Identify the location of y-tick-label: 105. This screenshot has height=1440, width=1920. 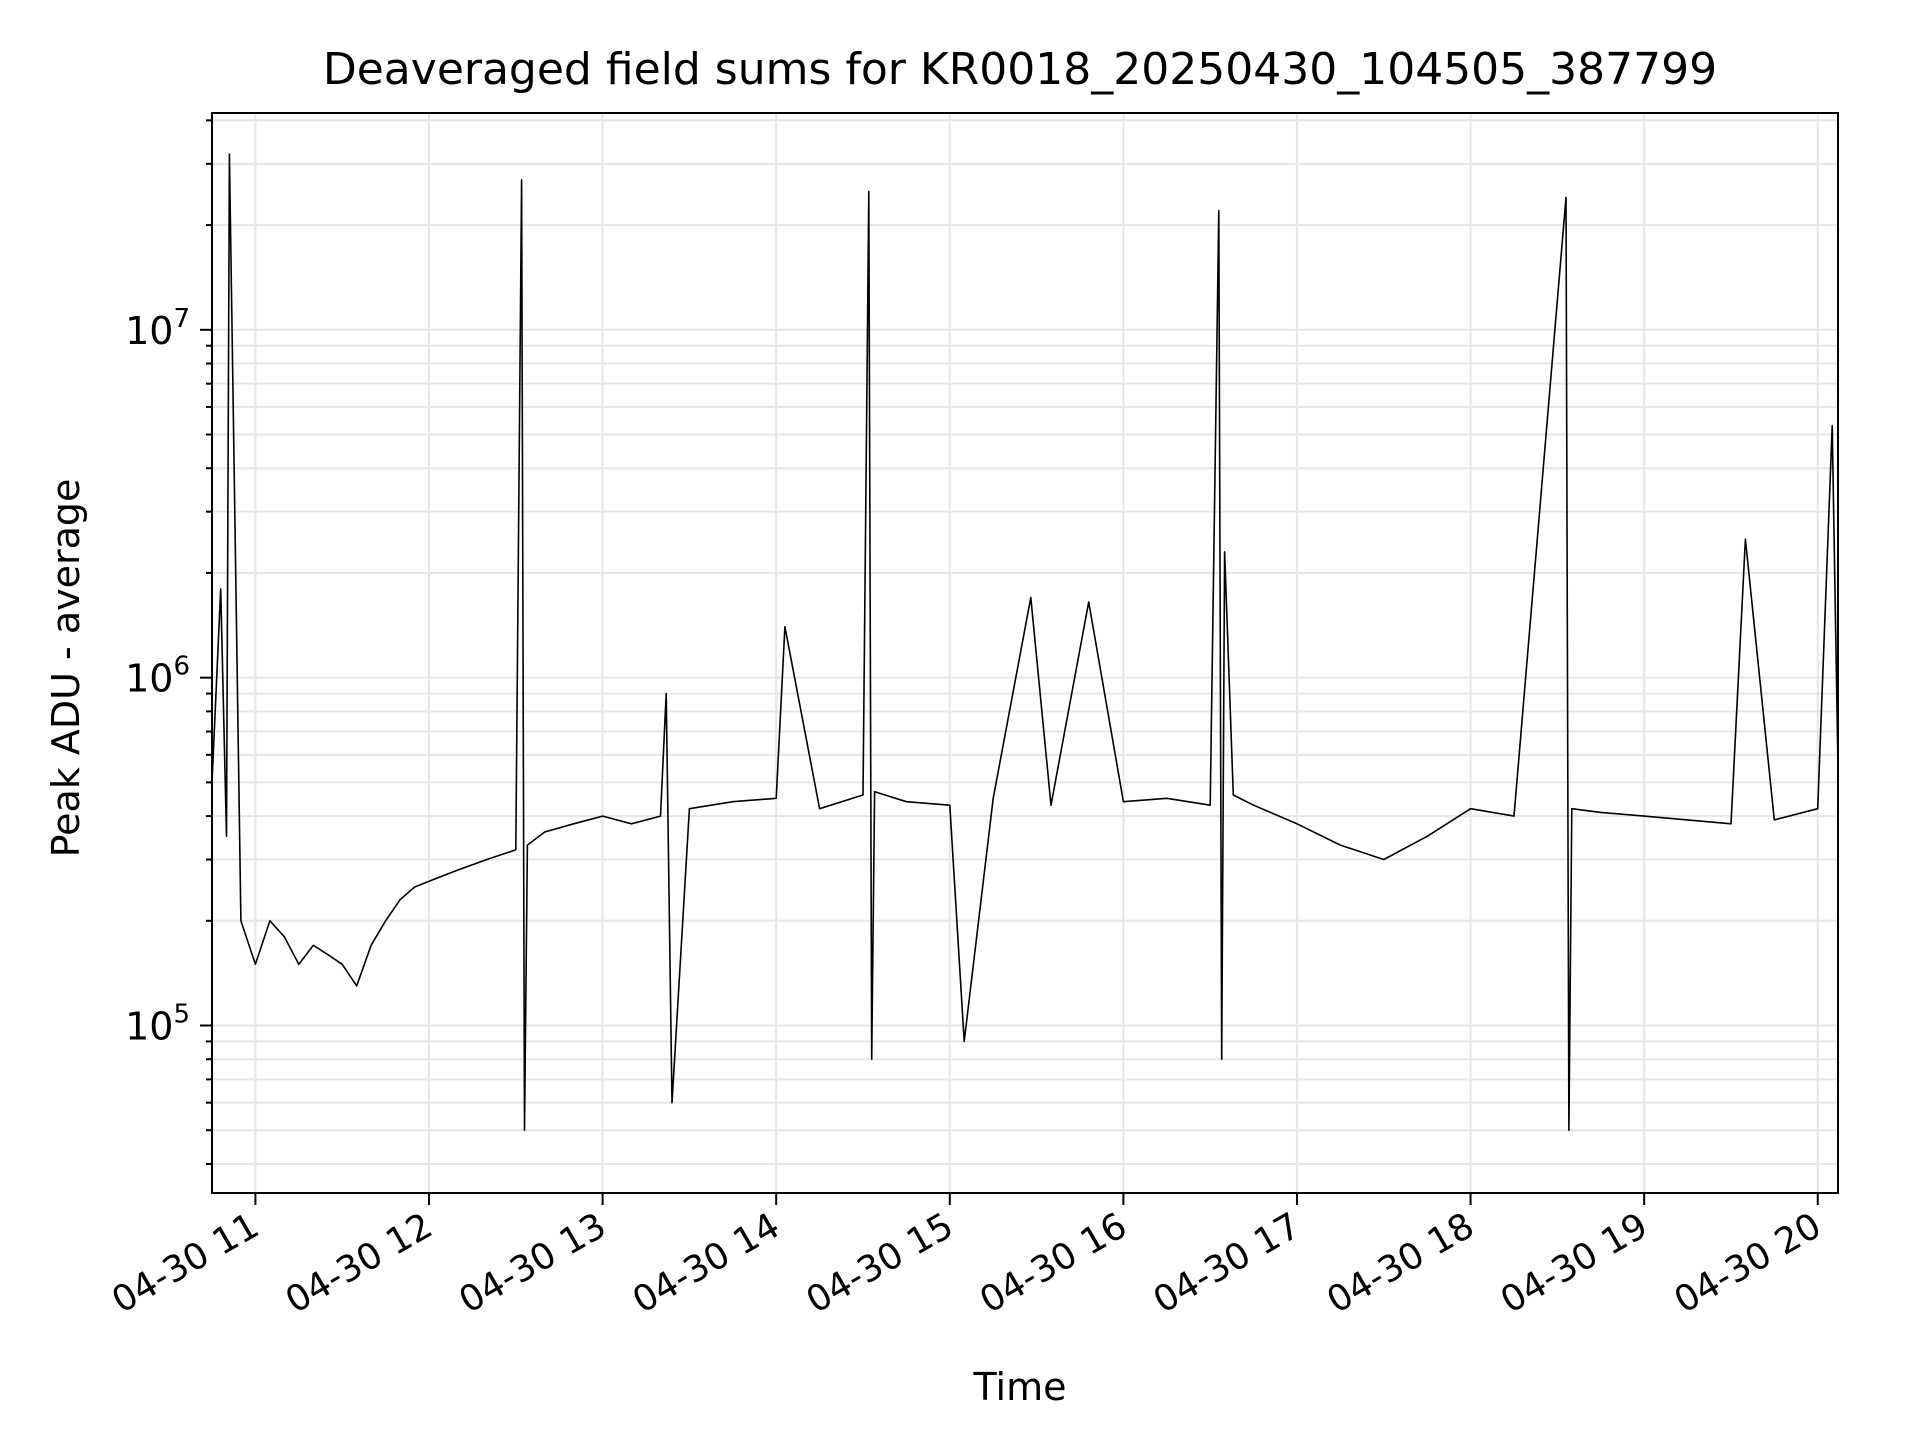
(157, 1024).